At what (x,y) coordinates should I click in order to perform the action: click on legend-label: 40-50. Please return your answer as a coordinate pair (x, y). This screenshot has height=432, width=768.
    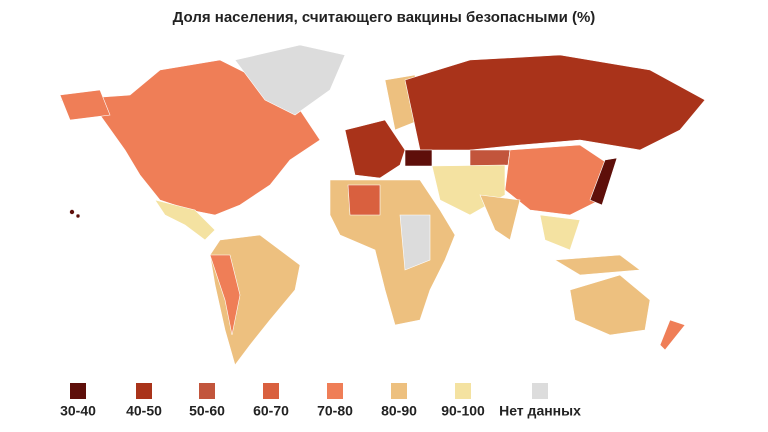
    Looking at the image, I should click on (144, 411).